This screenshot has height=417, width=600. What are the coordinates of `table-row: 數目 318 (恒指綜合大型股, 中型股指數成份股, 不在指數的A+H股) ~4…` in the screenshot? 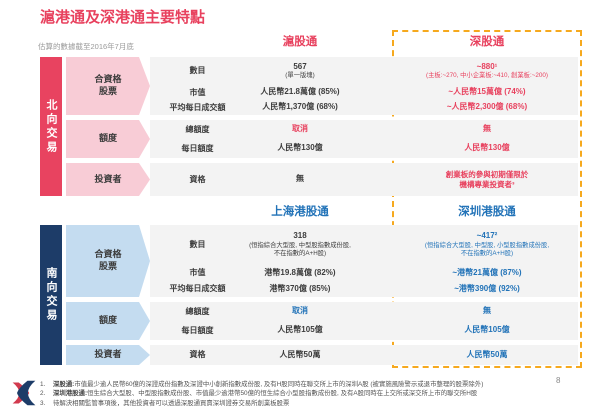 It's located at (364, 245).